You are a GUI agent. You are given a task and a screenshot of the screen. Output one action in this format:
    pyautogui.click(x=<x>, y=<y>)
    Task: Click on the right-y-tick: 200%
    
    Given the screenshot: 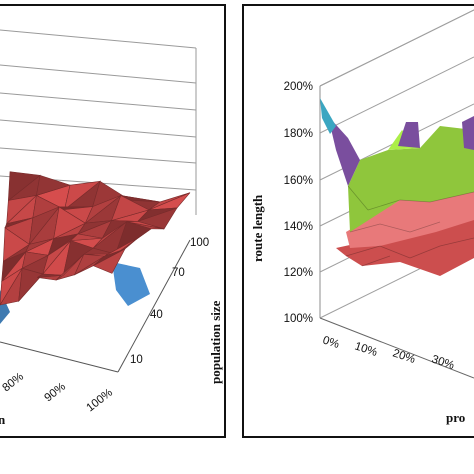 What is the action you would take?
    pyautogui.click(x=298, y=87)
    